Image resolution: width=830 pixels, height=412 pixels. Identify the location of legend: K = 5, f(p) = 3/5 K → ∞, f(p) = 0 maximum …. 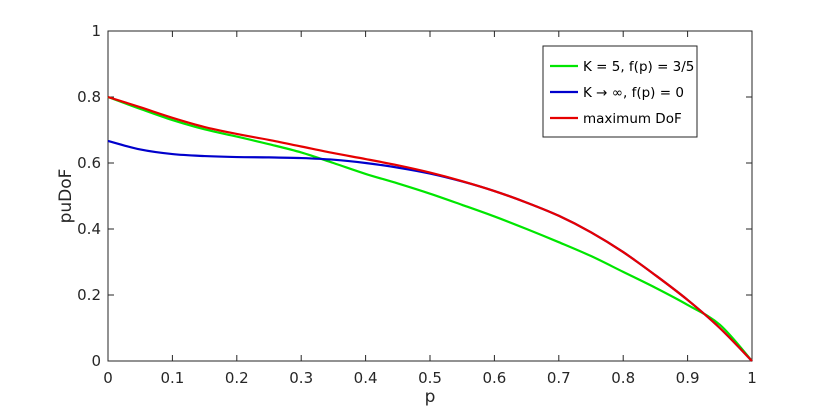
(620, 91).